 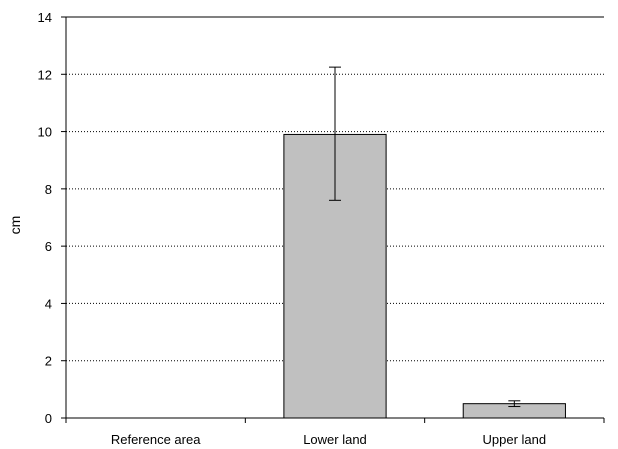 I want to click on y-tick-label: 14, so click(x=45, y=17).